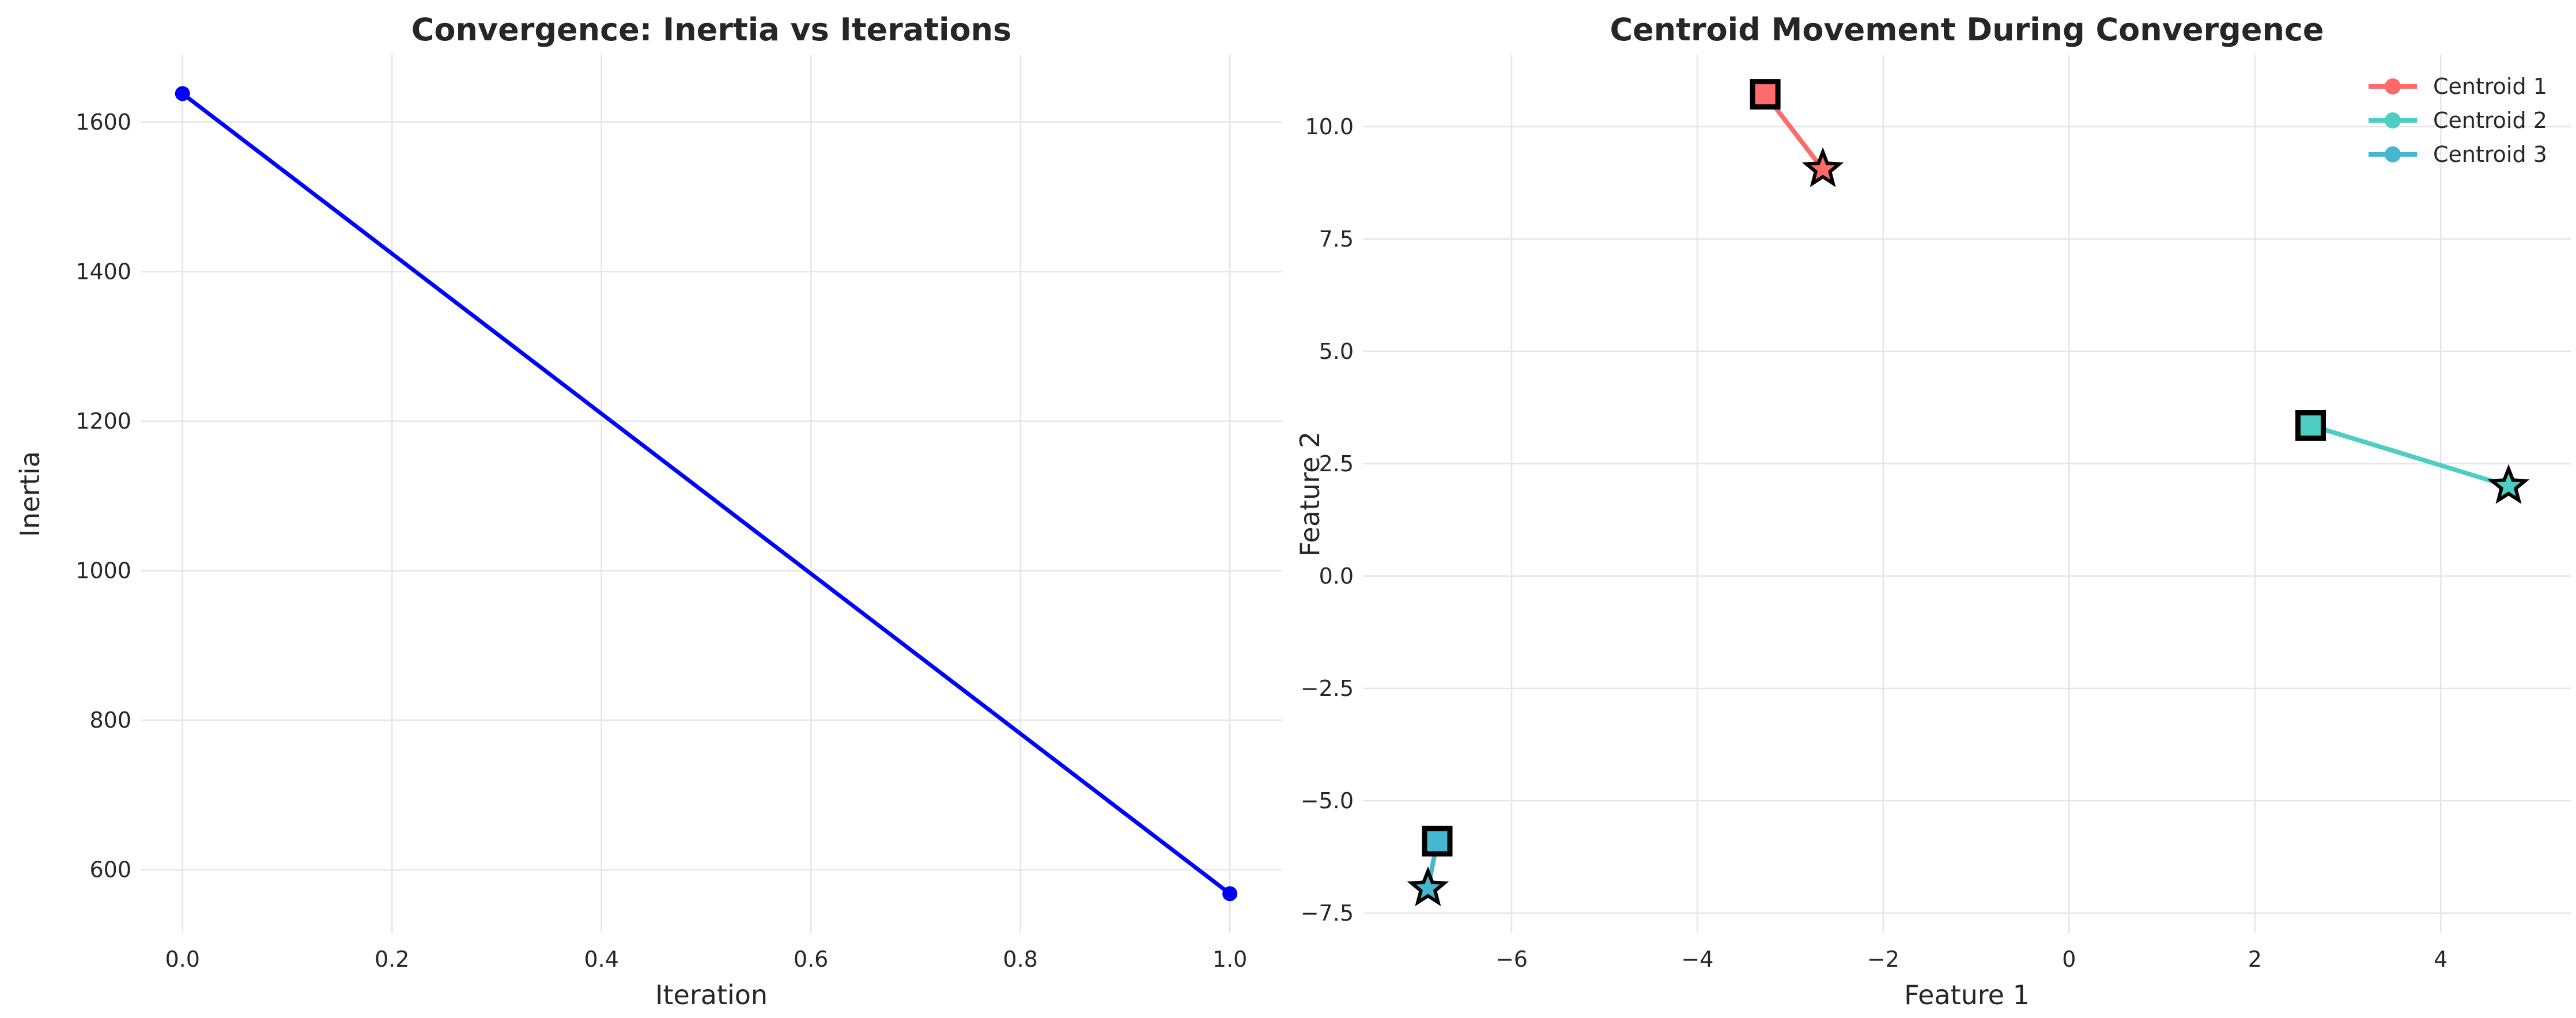  I want to click on y-axis-label: Inertia, so click(30, 494).